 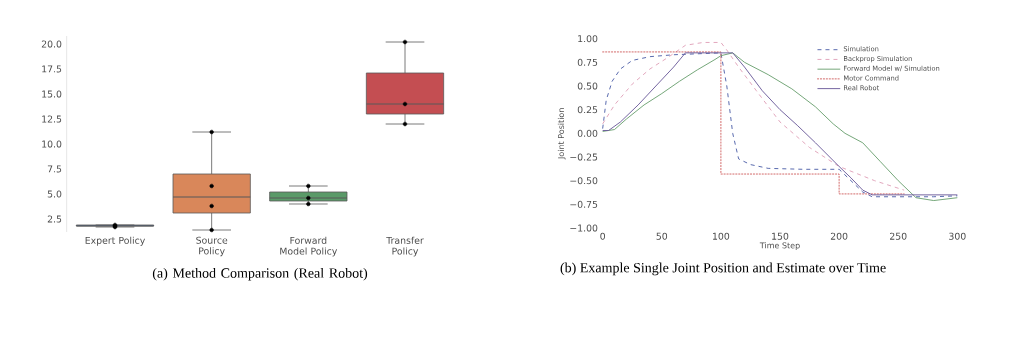 What do you see at coordinates (779, 246) in the screenshot?
I see `x-axis-title: Time Step` at bounding box center [779, 246].